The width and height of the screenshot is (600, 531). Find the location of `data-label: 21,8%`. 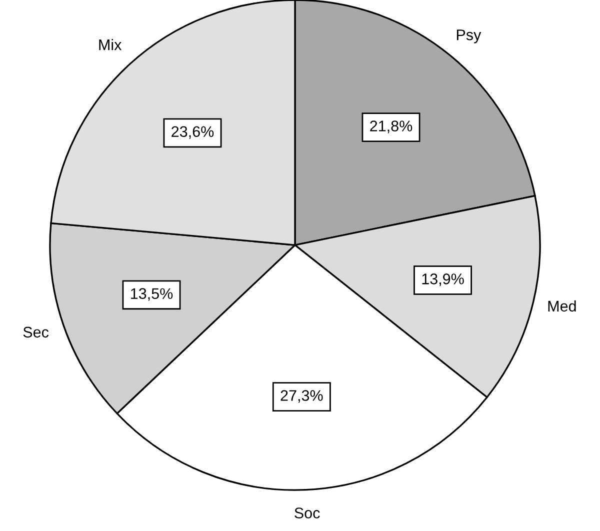

data-label: 21,8% is located at coordinates (391, 127).